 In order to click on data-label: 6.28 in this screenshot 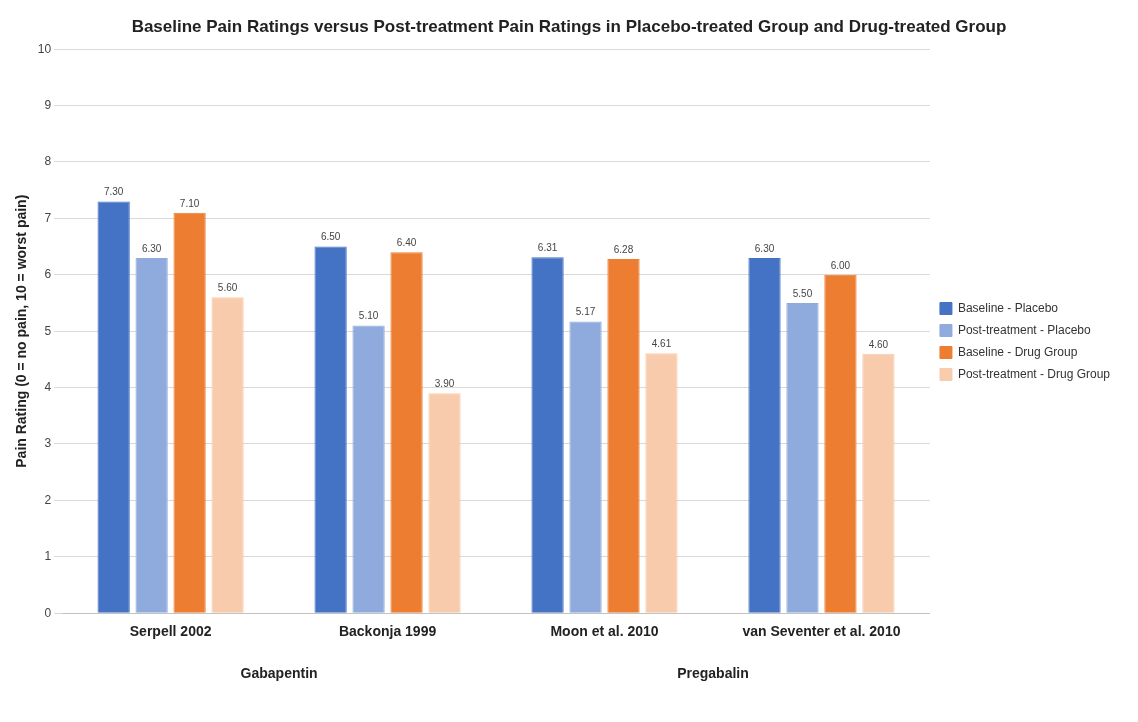, I will do `click(623, 249)`.